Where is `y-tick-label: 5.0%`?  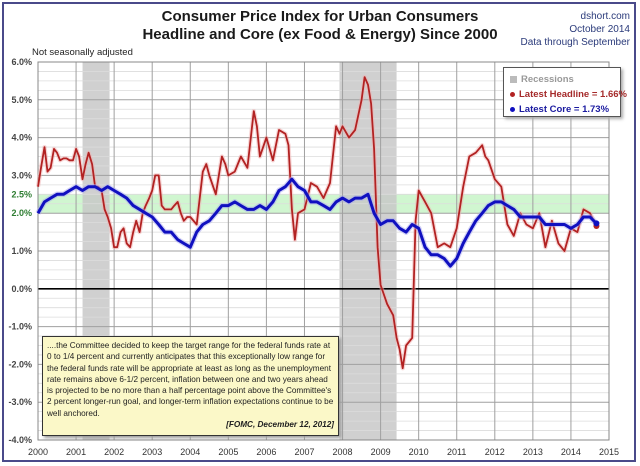 y-tick-label: 5.0% is located at coordinates (21, 100).